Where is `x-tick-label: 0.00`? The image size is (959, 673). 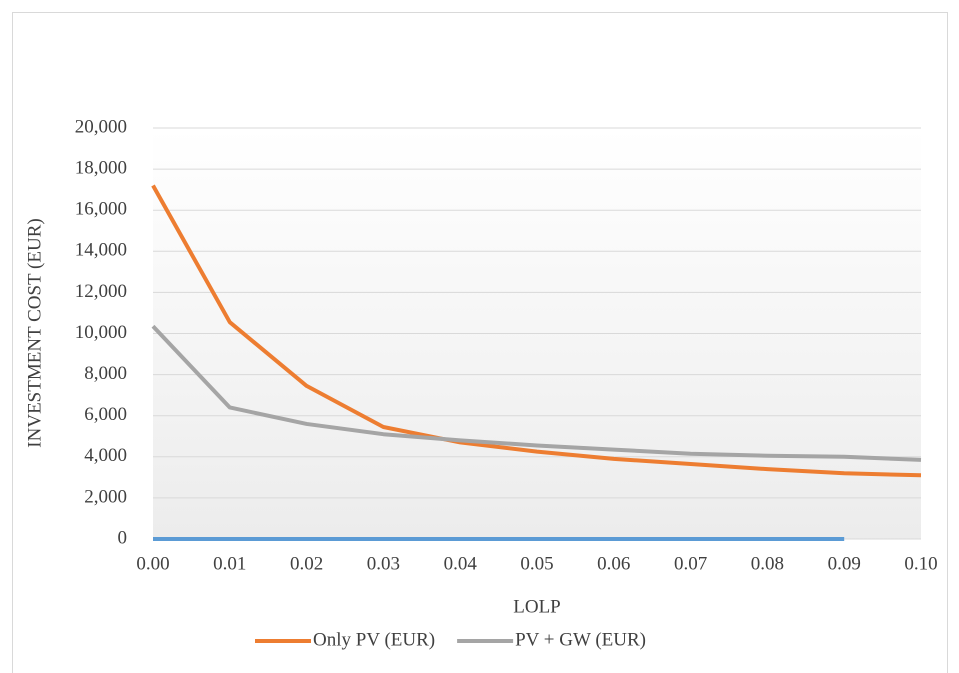
x-tick-label: 0.00 is located at coordinates (152, 563).